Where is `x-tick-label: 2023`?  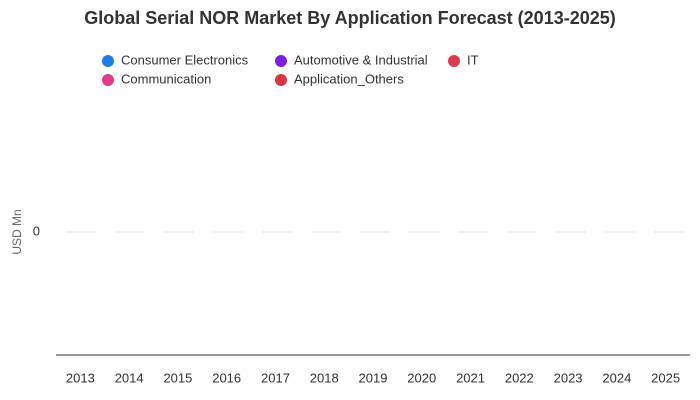 x-tick-label: 2023 is located at coordinates (568, 377).